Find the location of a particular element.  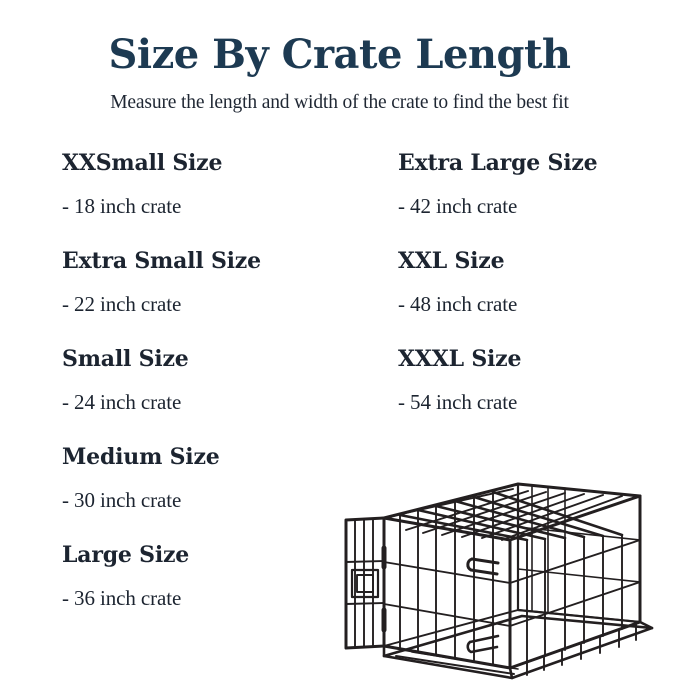

size-entry-xxxl: XXXL Size - 54 inch crate is located at coordinates (533, 380).